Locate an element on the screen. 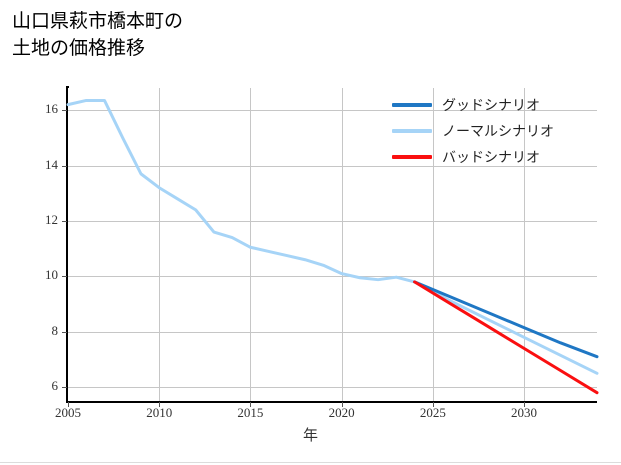 The width and height of the screenshot is (621, 465). y-axis-label-container: 坪（3.3㎡）単価（万円） is located at coordinates (48, 244).